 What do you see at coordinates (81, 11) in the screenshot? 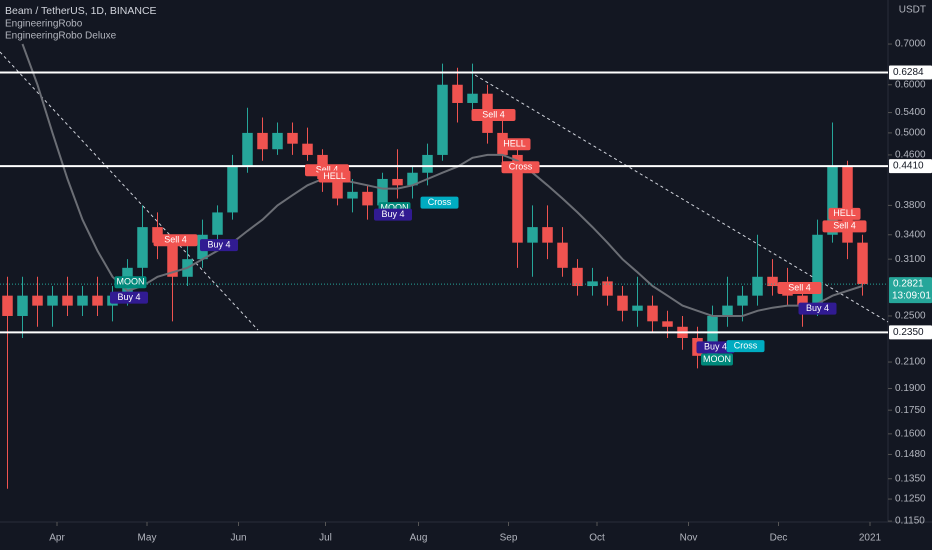
I see `chart-title: Beam / TetherUS, 1D, BINANCE` at bounding box center [81, 11].